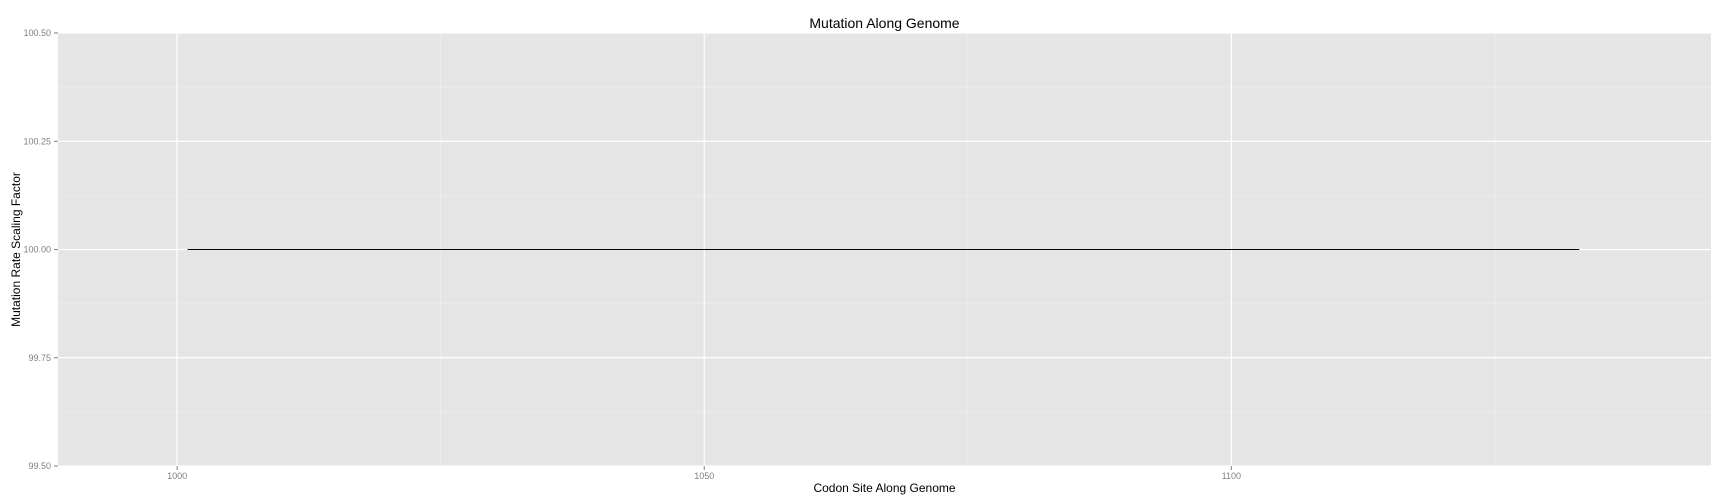  I want to click on y-tick-label: 99.50, so click(39, 466).